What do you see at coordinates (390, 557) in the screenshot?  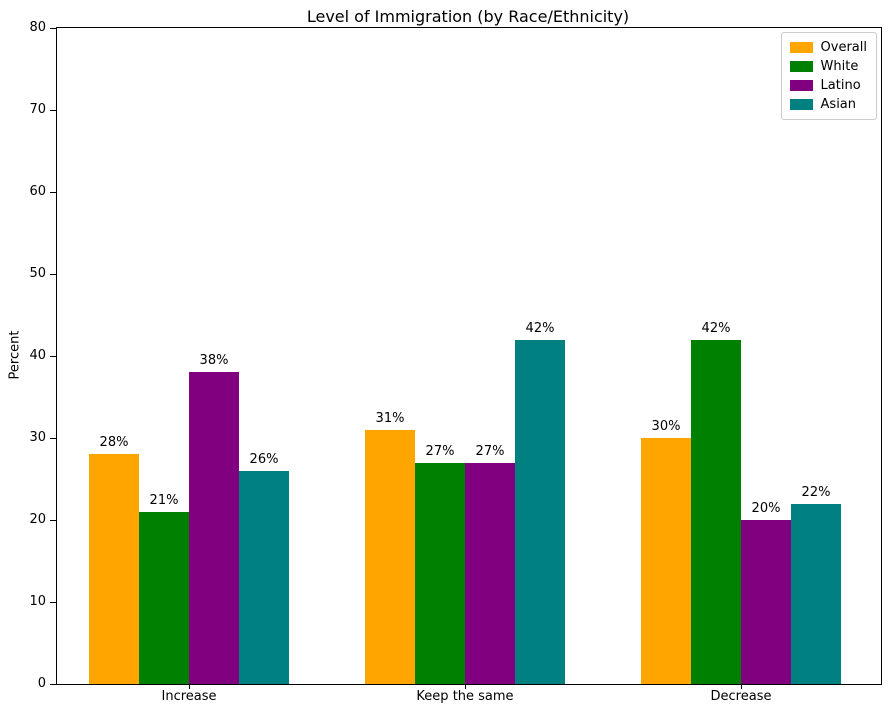 I see `bar-overall-keep-the-same` at bounding box center [390, 557].